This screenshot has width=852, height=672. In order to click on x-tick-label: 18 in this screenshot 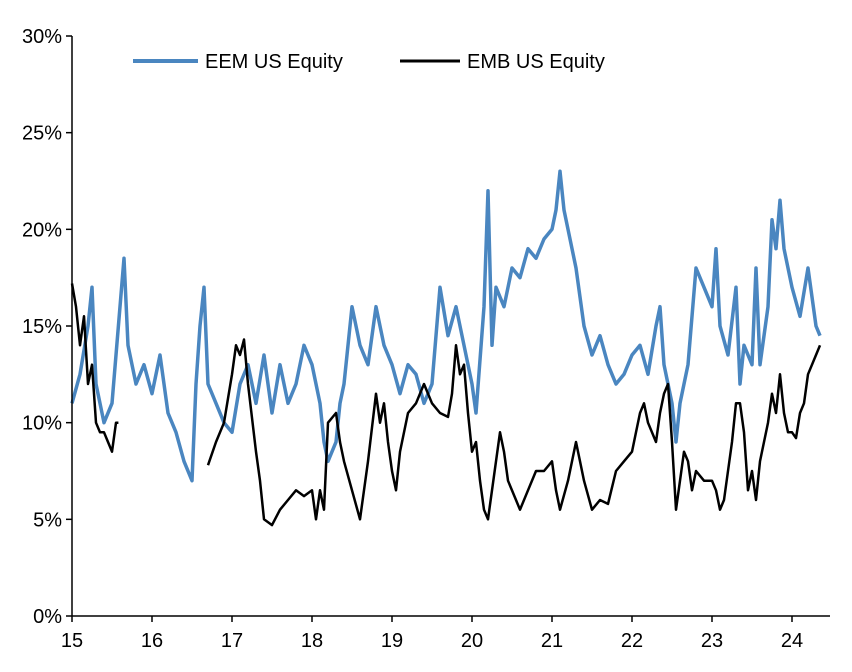, I will do `click(312, 641)`.